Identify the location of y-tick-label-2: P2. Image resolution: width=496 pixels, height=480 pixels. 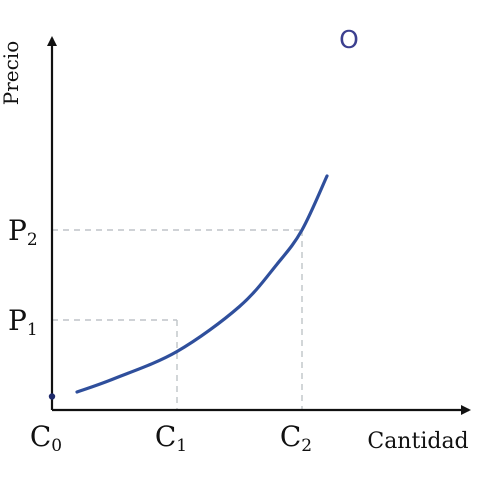
(23, 232).